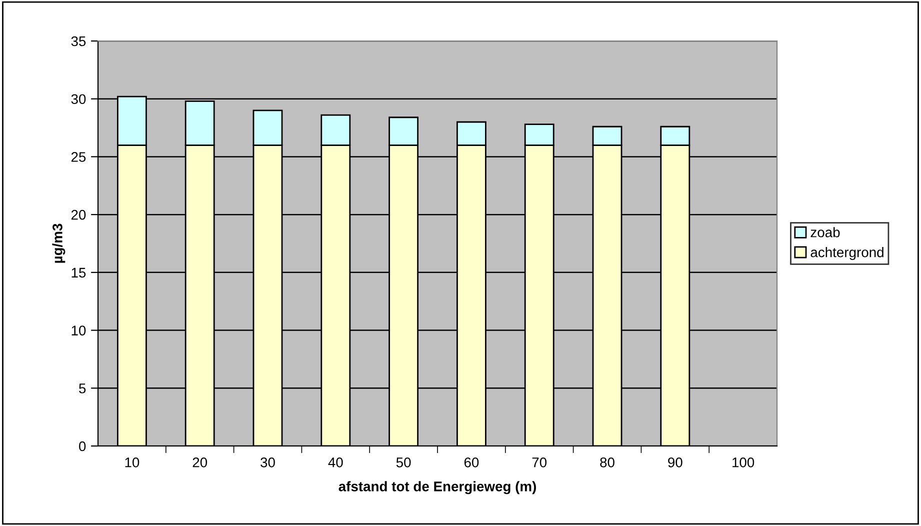  I want to click on y-tick-label: 10, so click(79, 331).